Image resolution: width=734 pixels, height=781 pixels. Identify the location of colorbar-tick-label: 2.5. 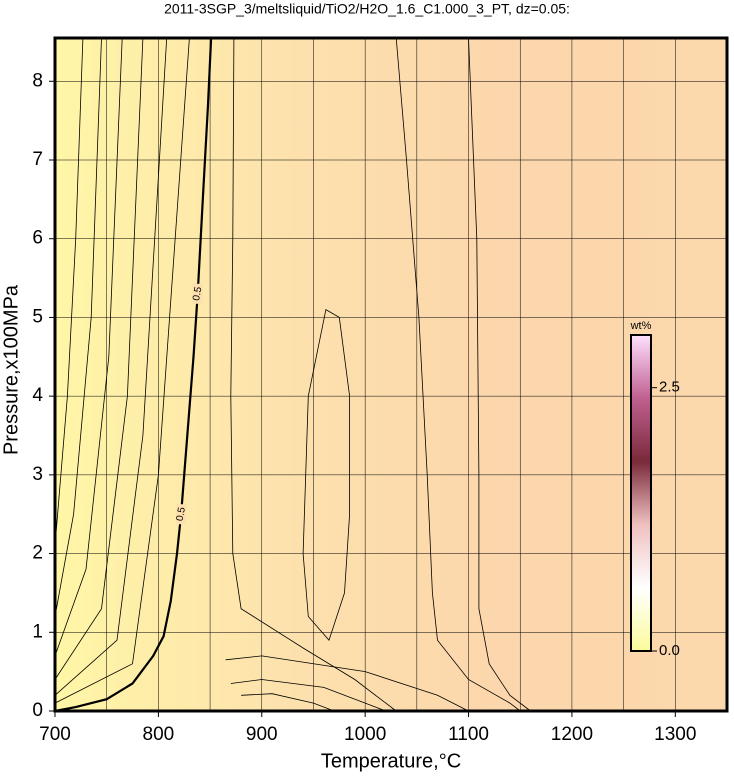
(669, 387).